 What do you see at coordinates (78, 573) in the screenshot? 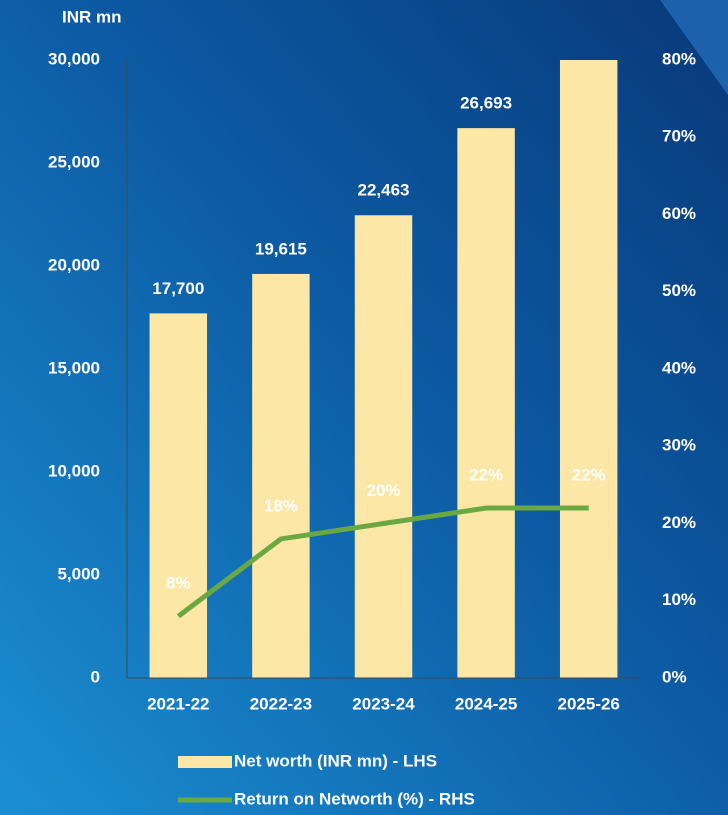
I see `y-tick-label: 5,000` at bounding box center [78, 573].